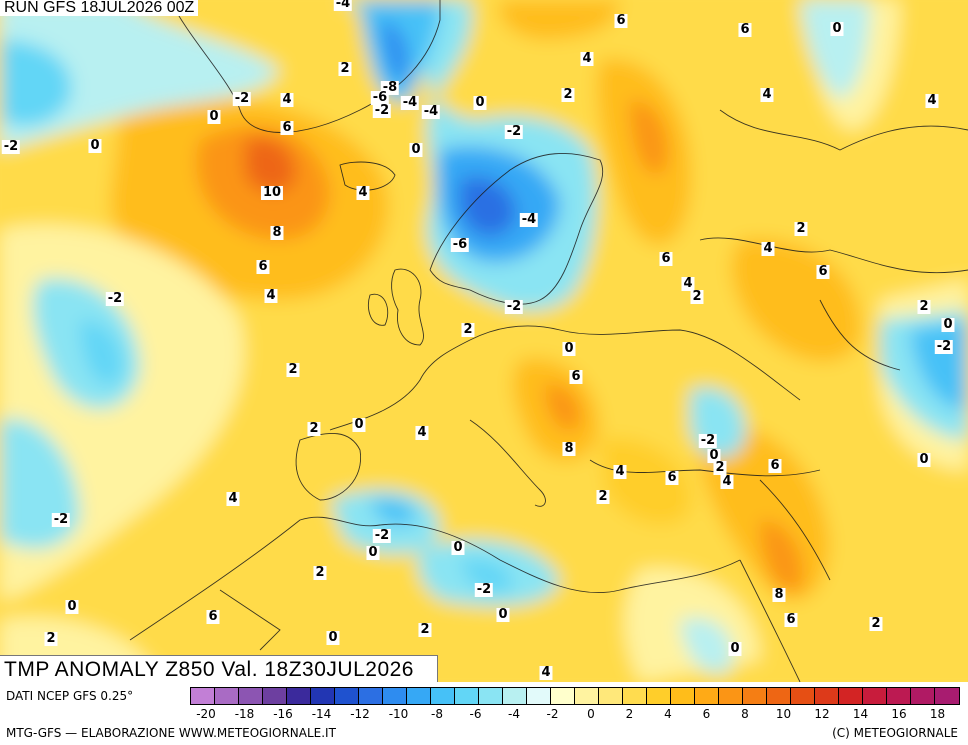 This screenshot has height=745, width=968. I want to click on colorbar-tick-label: 6, so click(706, 714).